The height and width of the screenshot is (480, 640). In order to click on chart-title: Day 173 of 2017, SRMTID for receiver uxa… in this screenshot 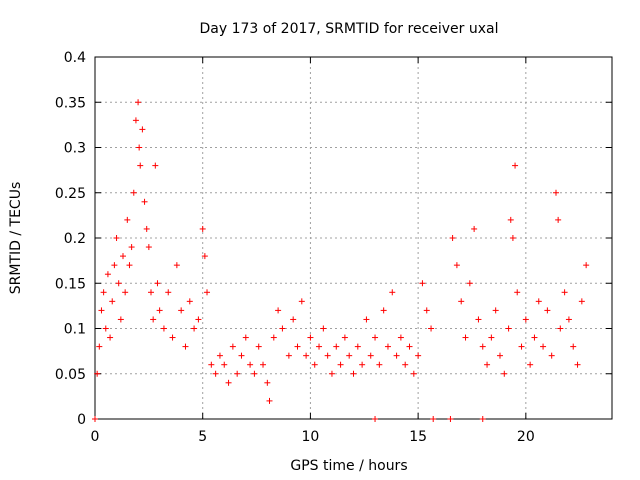, I will do `click(348, 29)`.